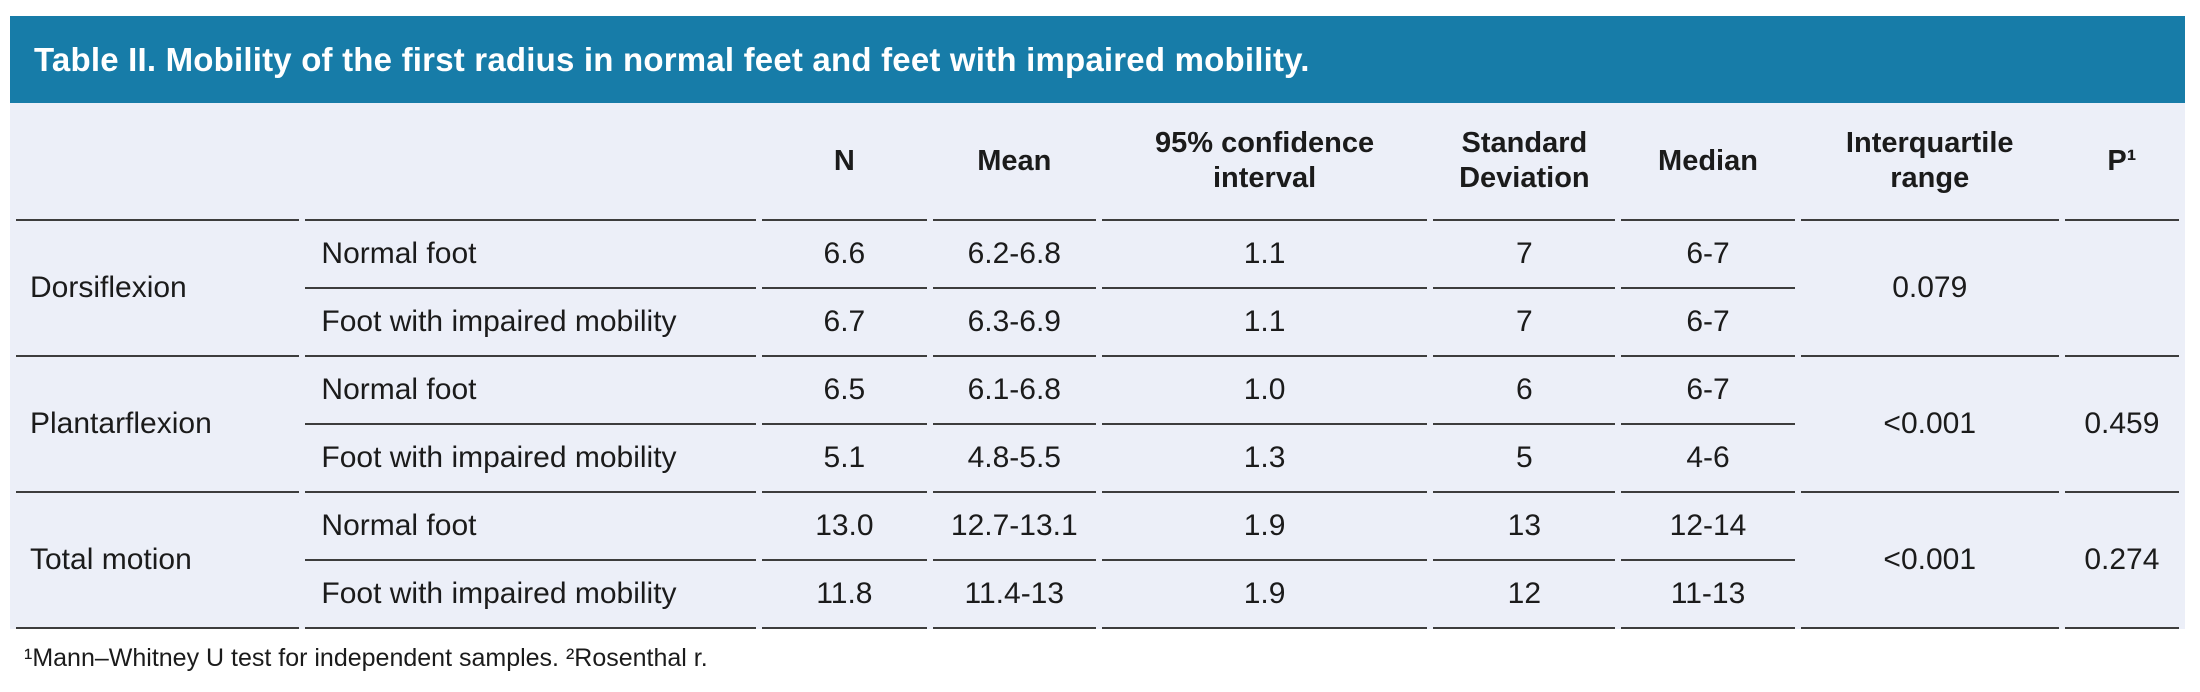 The image size is (2200, 692). I want to click on n-cell: 6.6, so click(844, 255).